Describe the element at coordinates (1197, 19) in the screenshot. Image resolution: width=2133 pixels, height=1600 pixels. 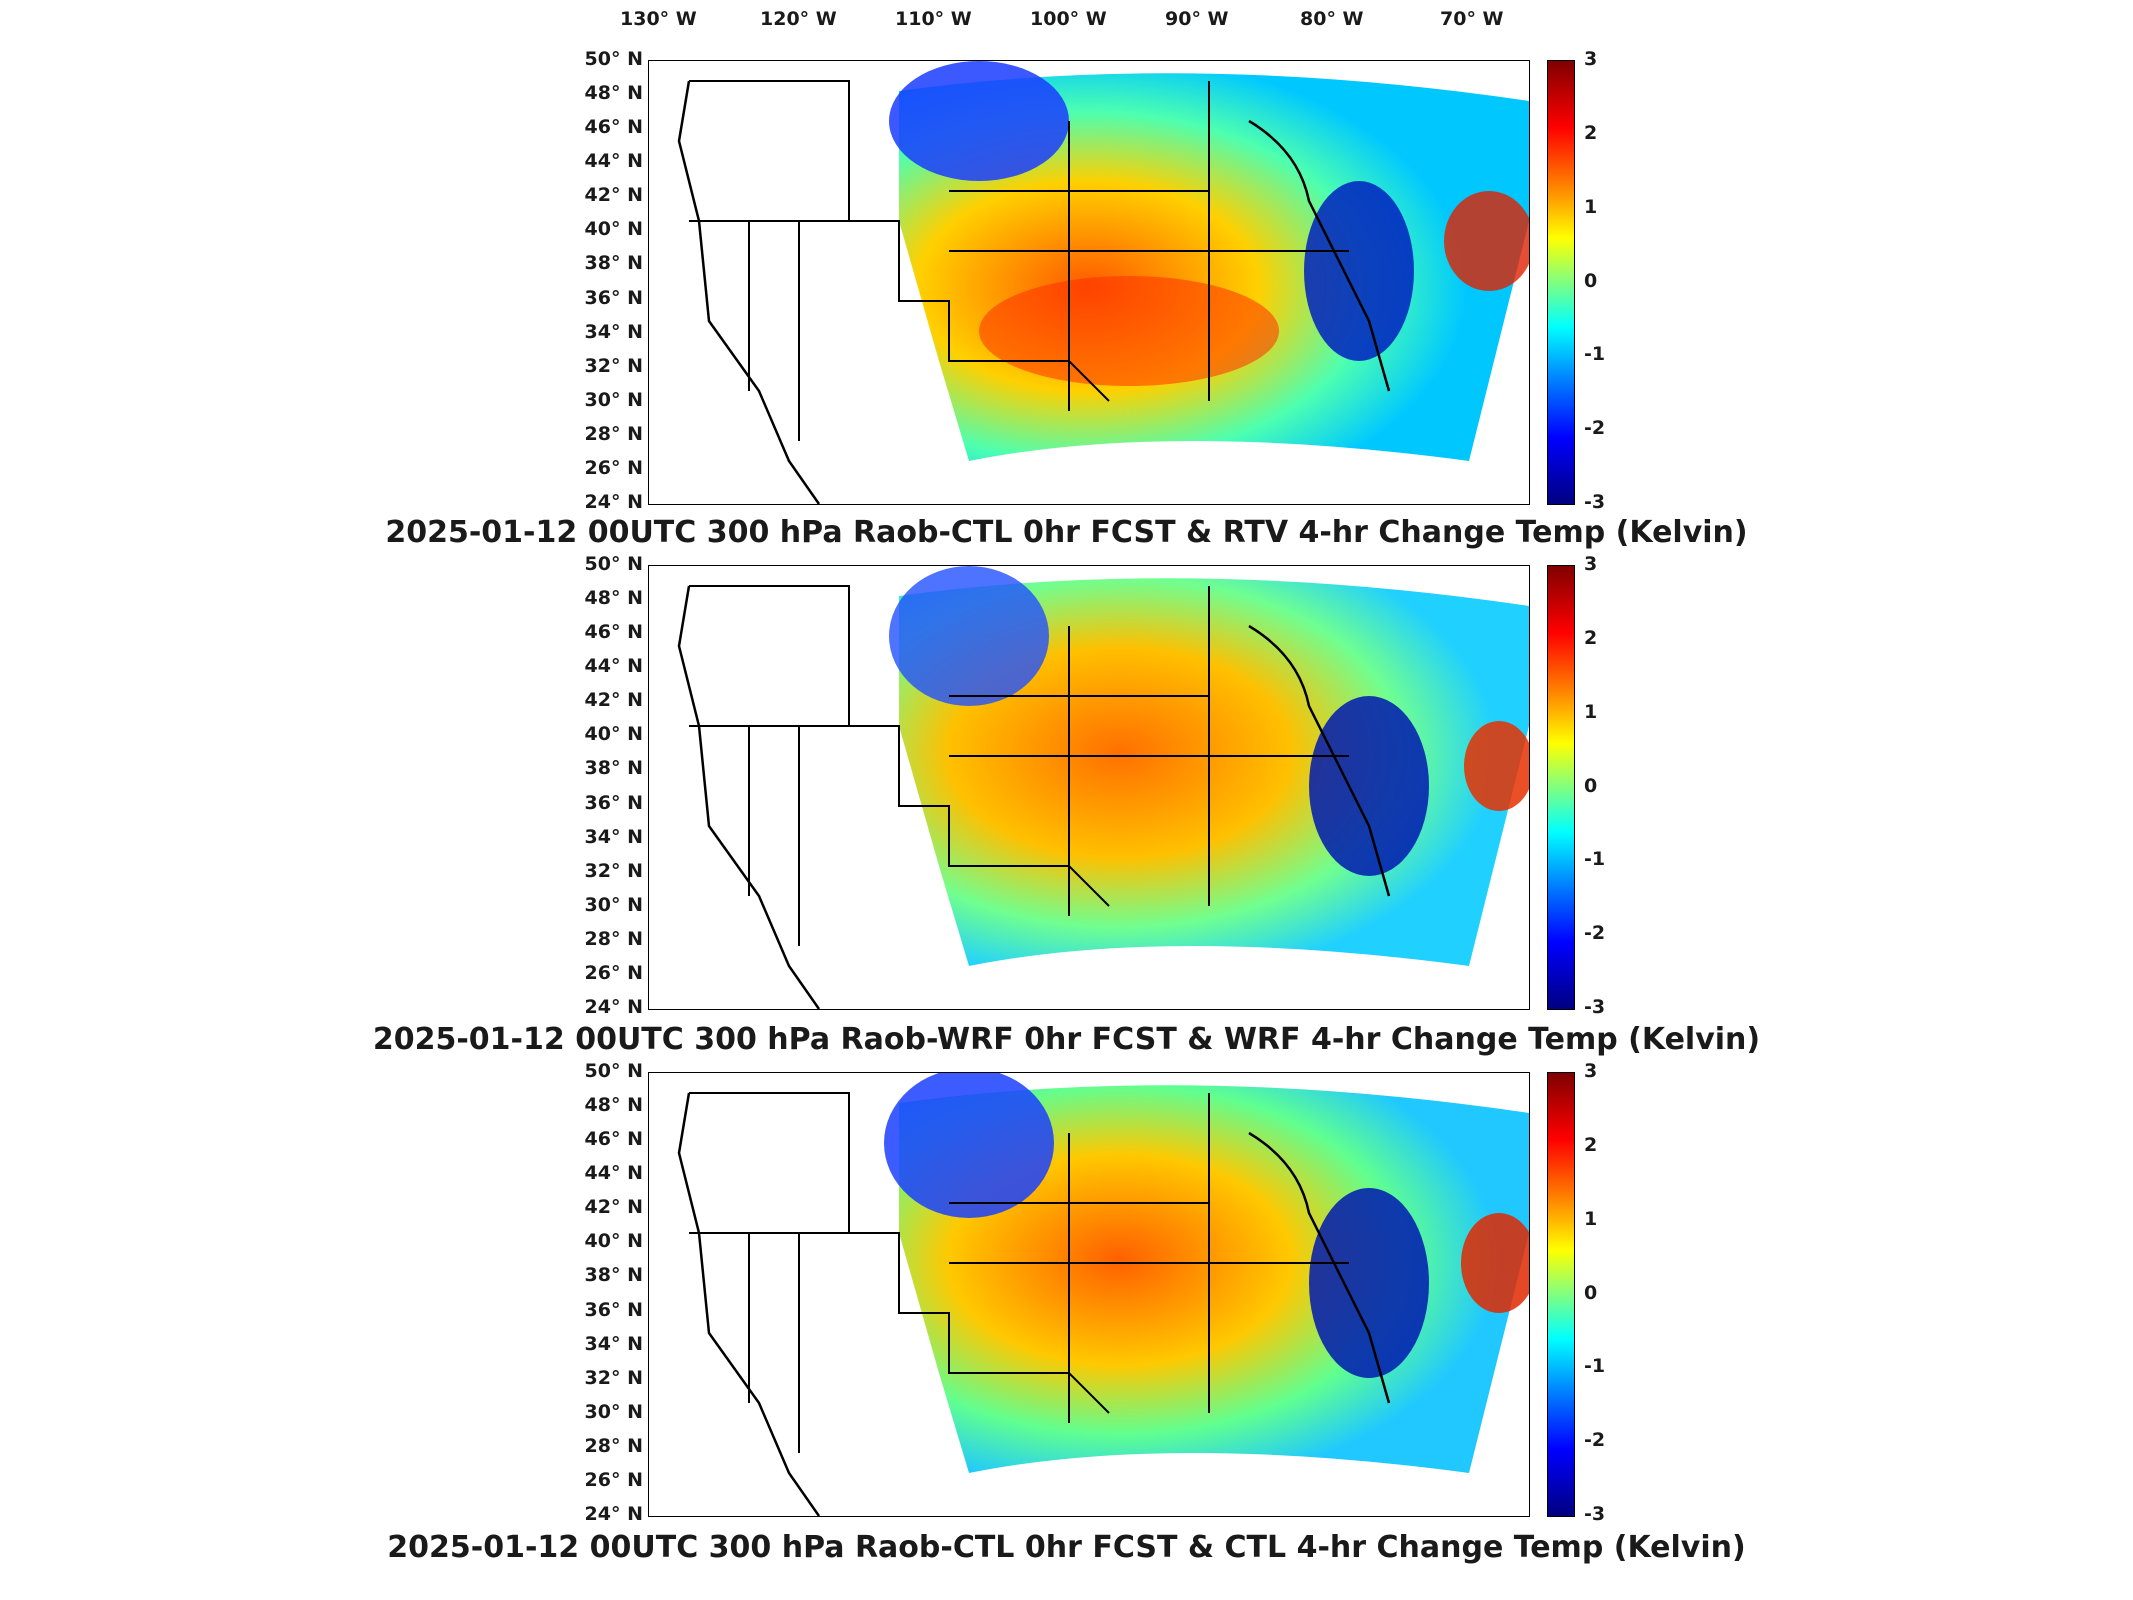
I see `longitude-label: 90° W` at that location.